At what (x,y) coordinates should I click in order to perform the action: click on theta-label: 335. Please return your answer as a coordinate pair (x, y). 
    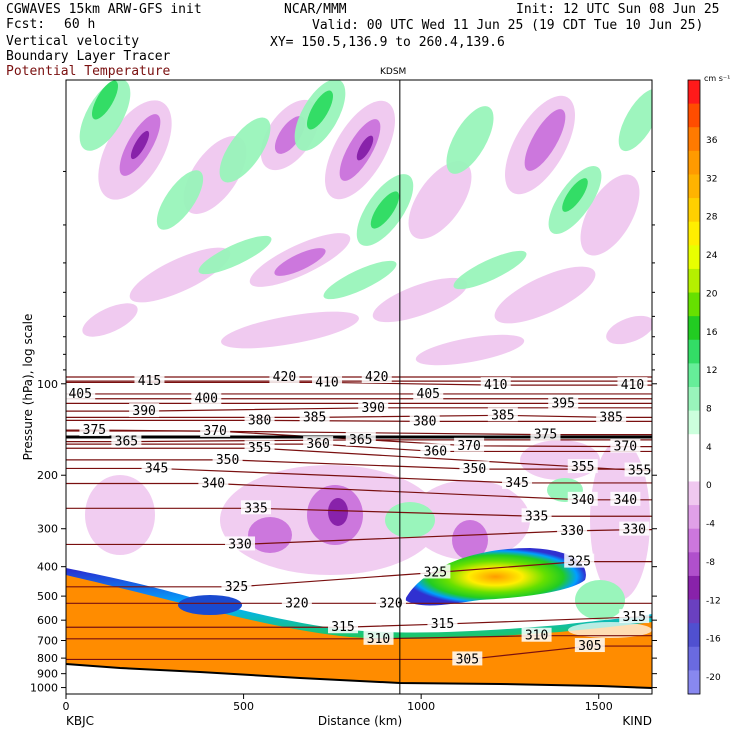
    Looking at the image, I should click on (536, 516).